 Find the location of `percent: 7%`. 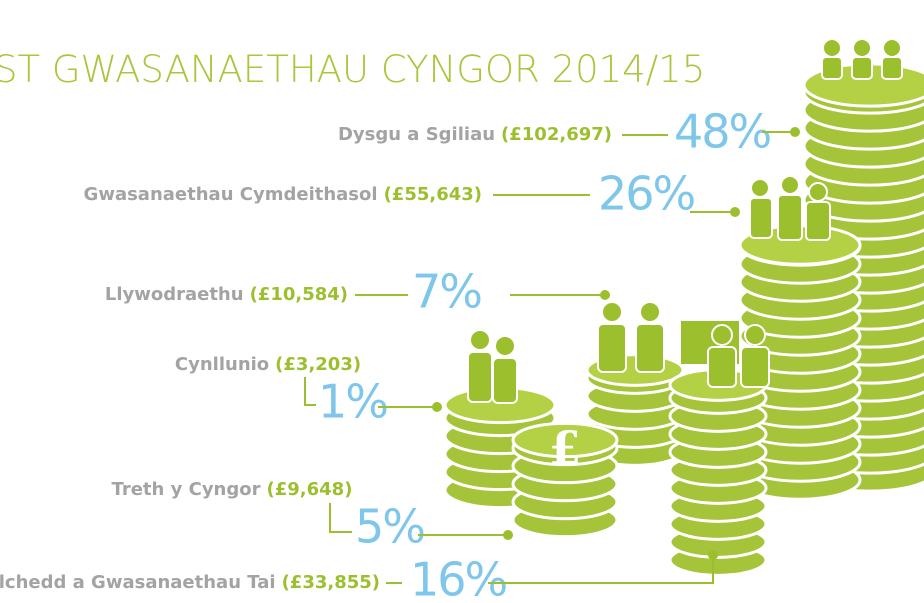

percent: 7% is located at coordinates (446, 292).